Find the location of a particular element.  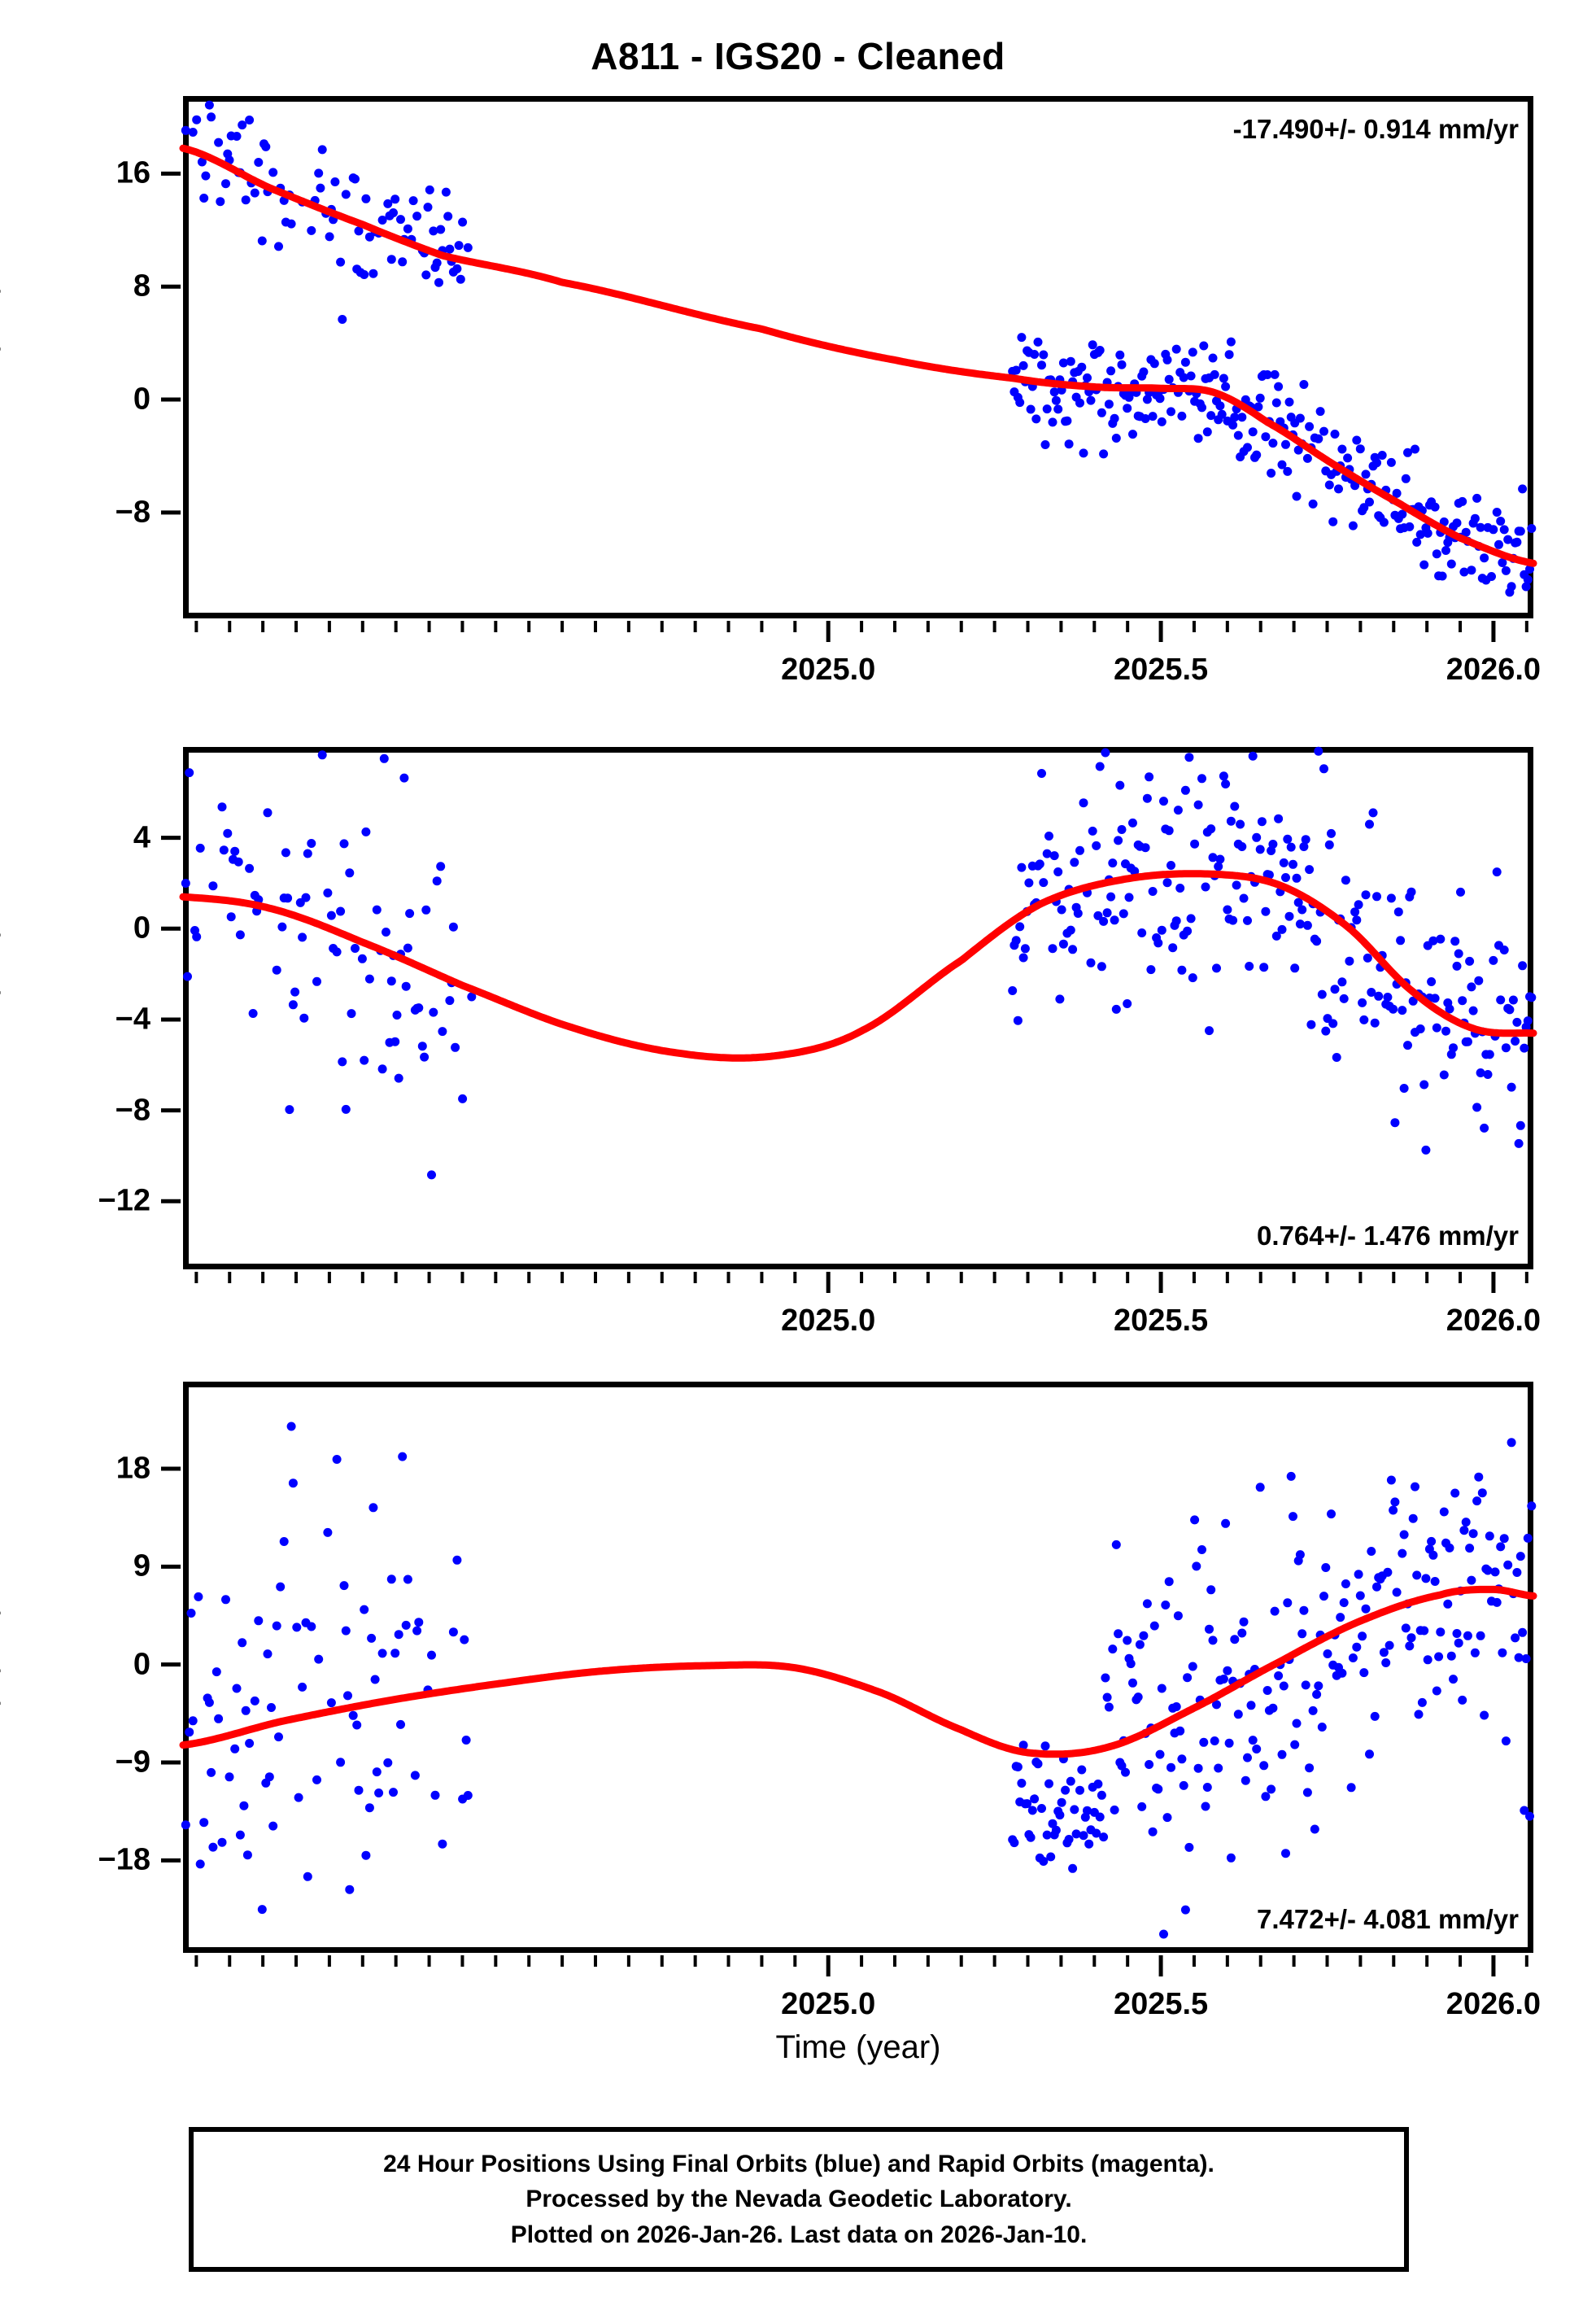

y-tick-label: 4 is located at coordinates (141, 837).